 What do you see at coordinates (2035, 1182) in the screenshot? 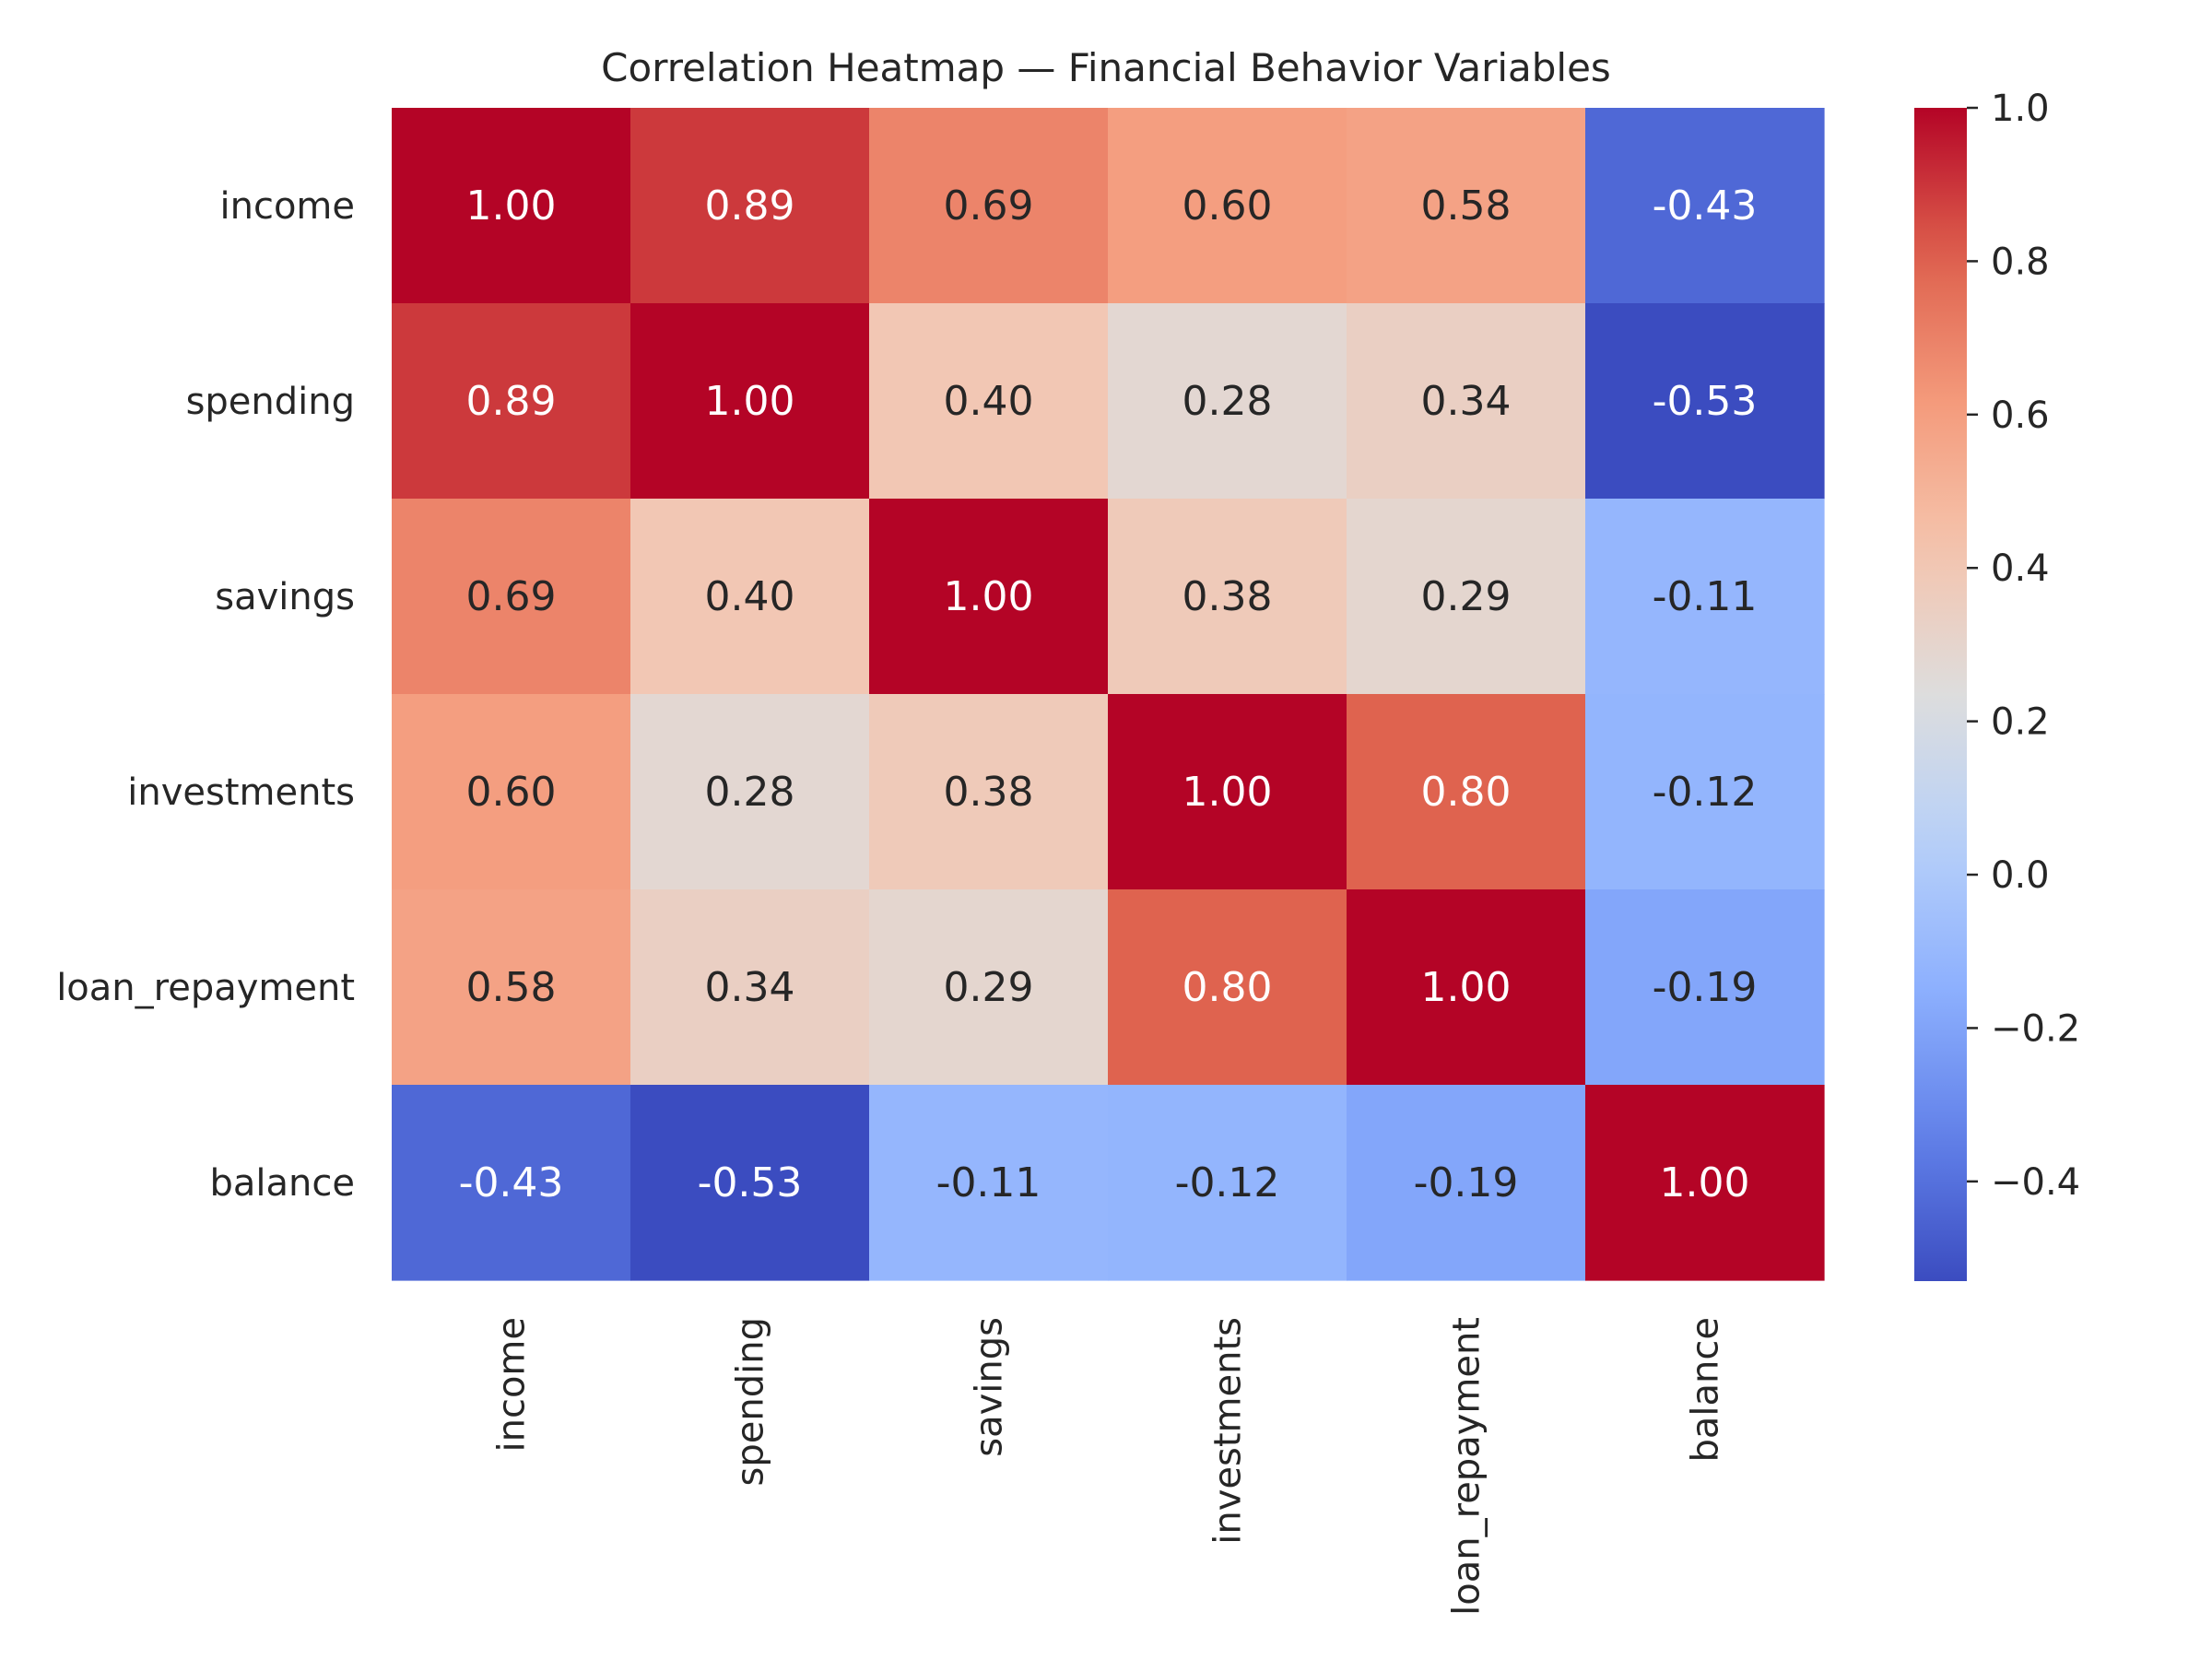
I see `colorbar-tick-label: −0.4` at bounding box center [2035, 1182].